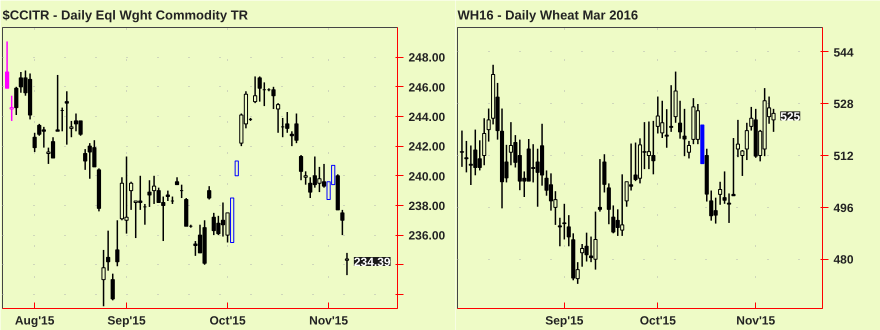 This screenshot has width=880, height=330. What do you see at coordinates (844, 156) in the screenshot?
I see `y-tick-label: 512` at bounding box center [844, 156].